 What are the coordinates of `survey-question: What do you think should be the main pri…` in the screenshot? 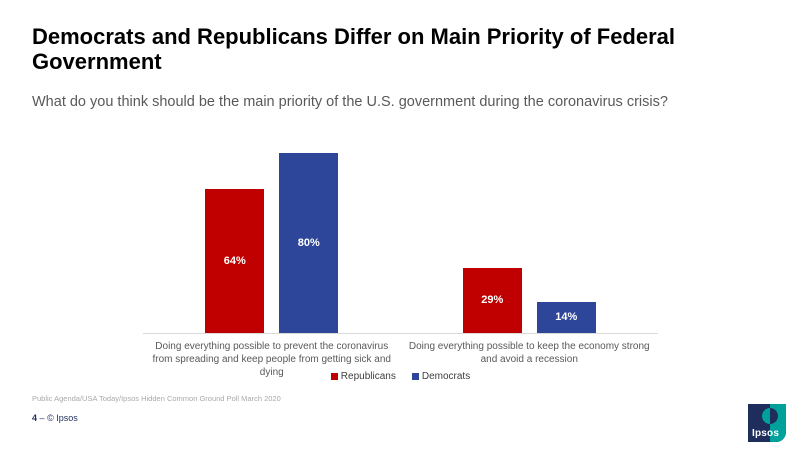 It's located at (350, 102).